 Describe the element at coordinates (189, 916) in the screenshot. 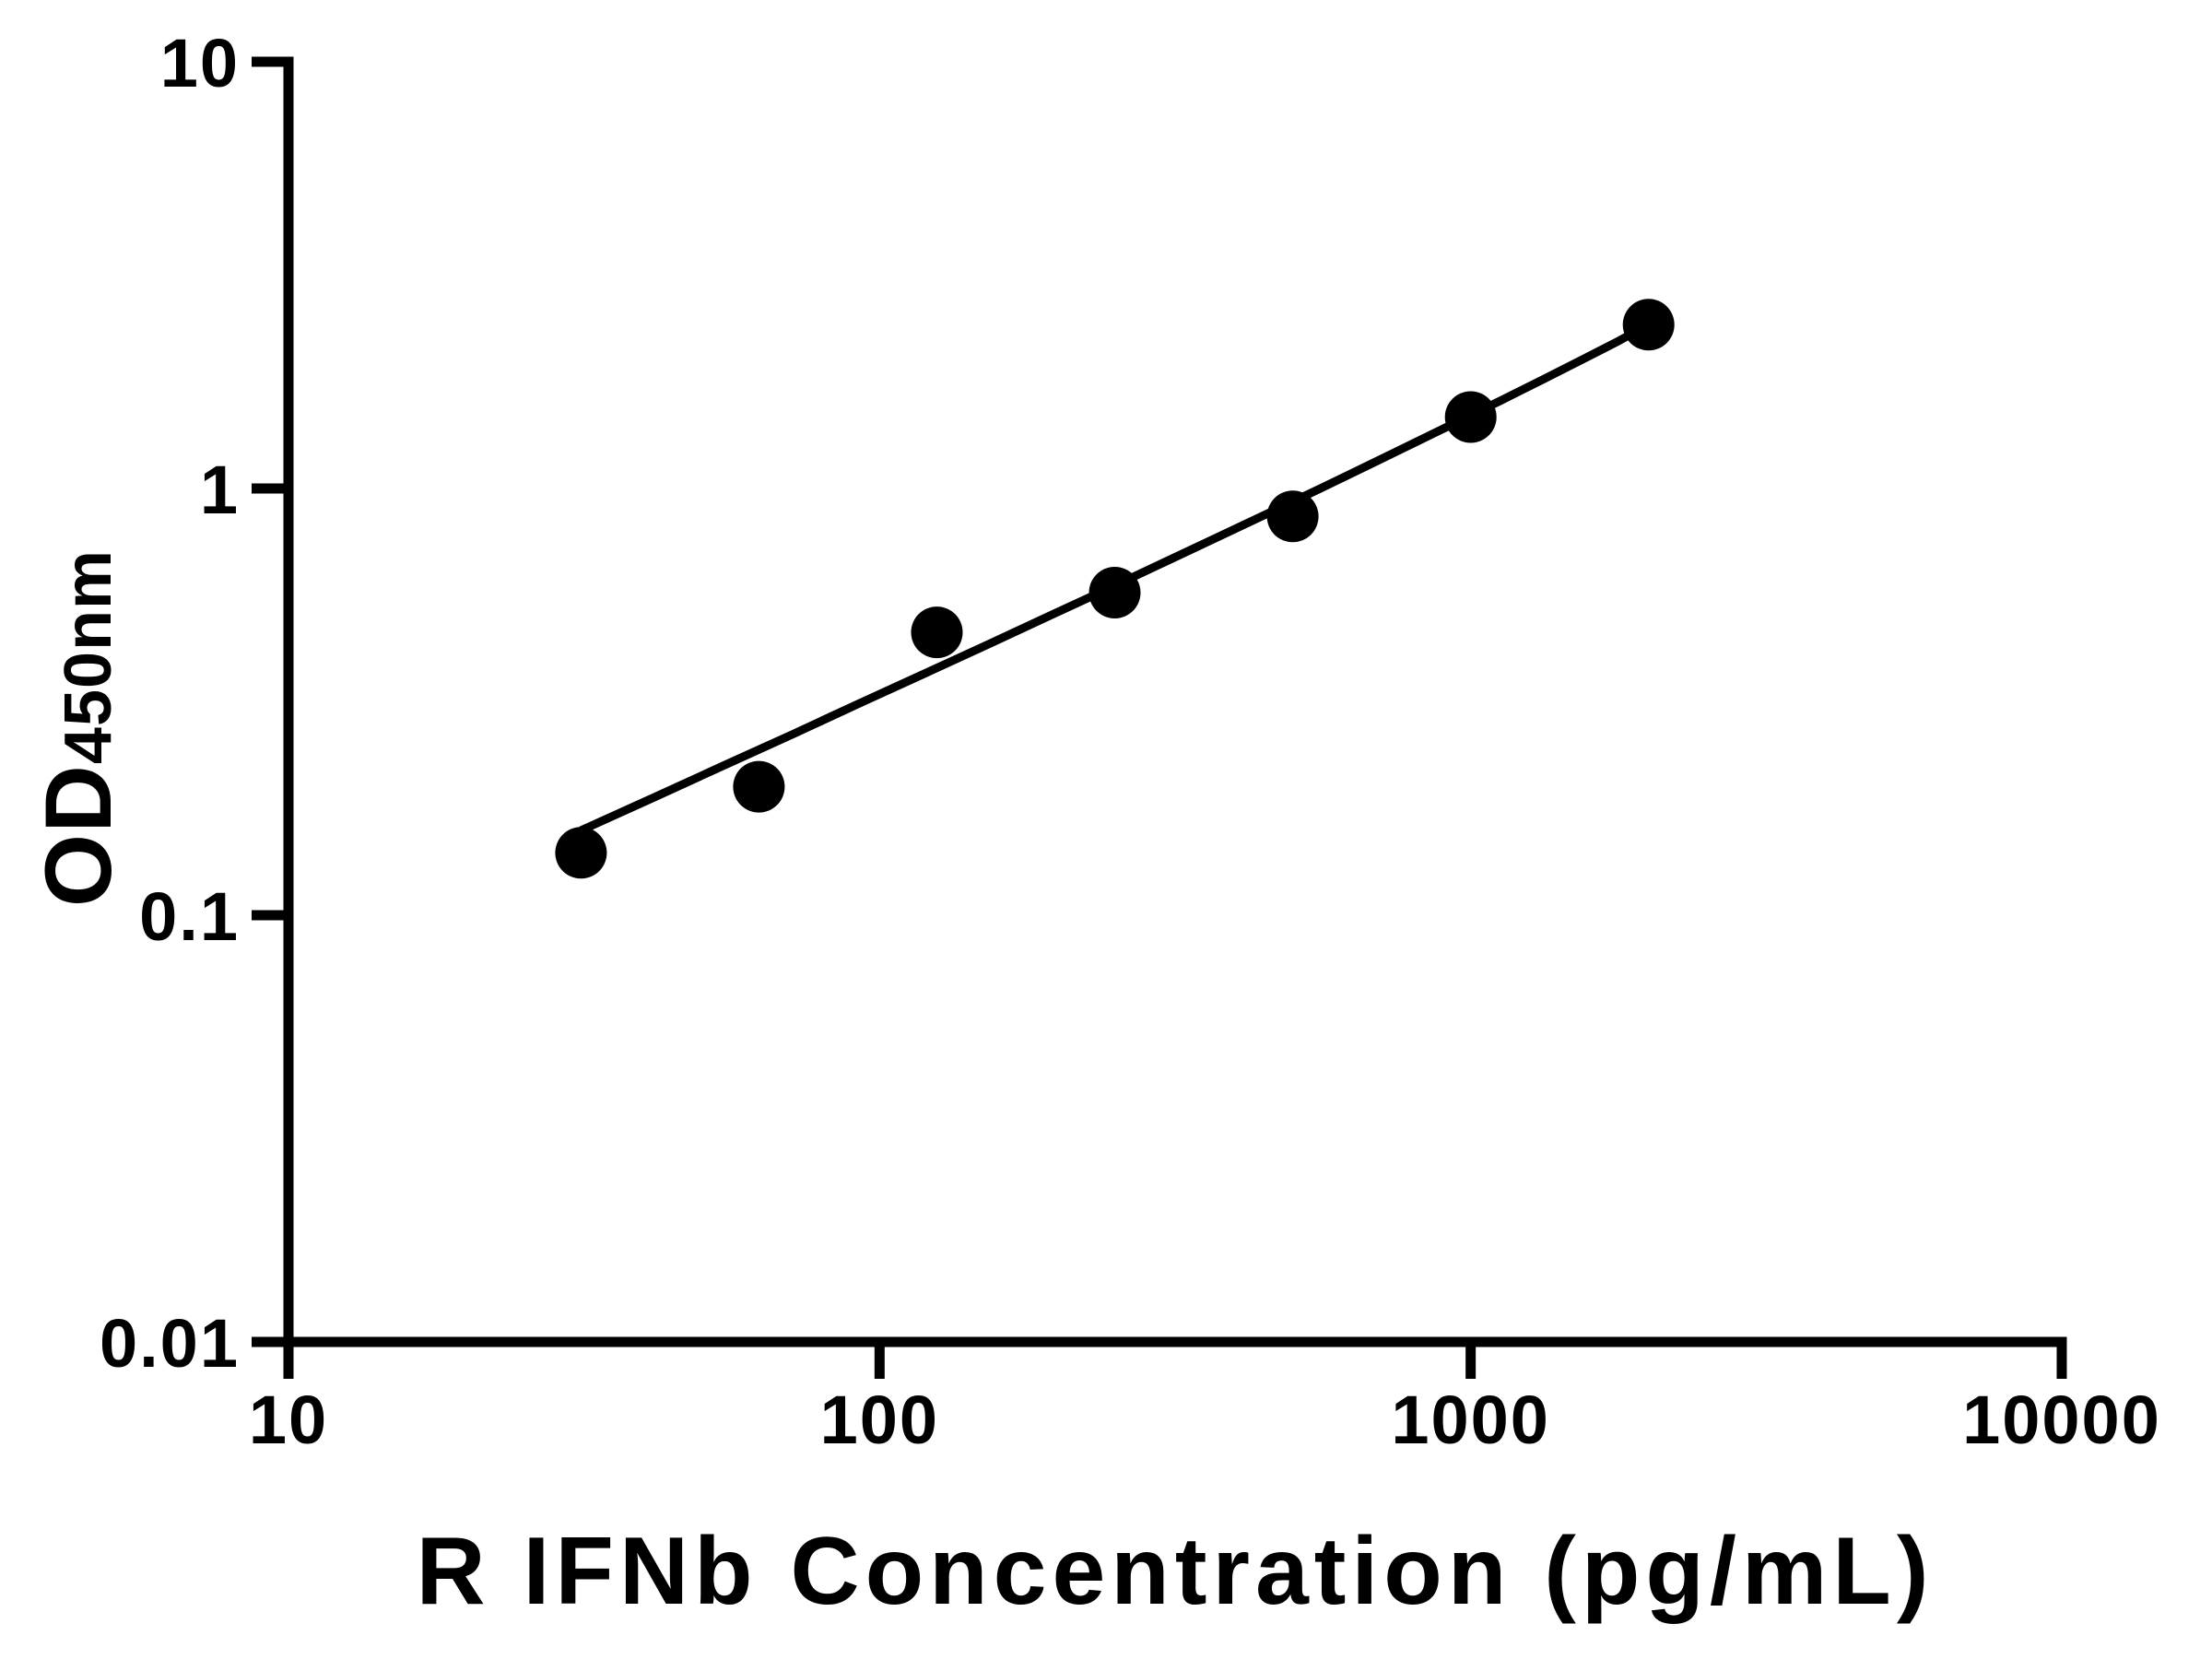

I see `y-tick-label-0.1: 0.1` at that location.